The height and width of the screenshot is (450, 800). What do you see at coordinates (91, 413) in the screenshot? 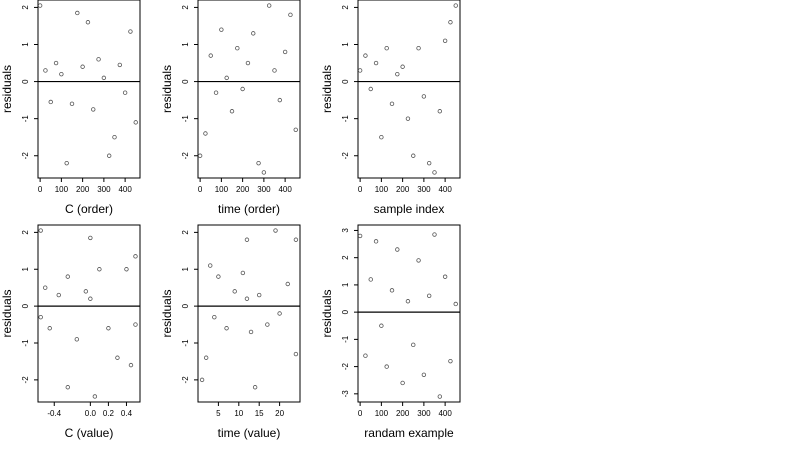
I see `x-tick-label: 0.0` at bounding box center [91, 413].